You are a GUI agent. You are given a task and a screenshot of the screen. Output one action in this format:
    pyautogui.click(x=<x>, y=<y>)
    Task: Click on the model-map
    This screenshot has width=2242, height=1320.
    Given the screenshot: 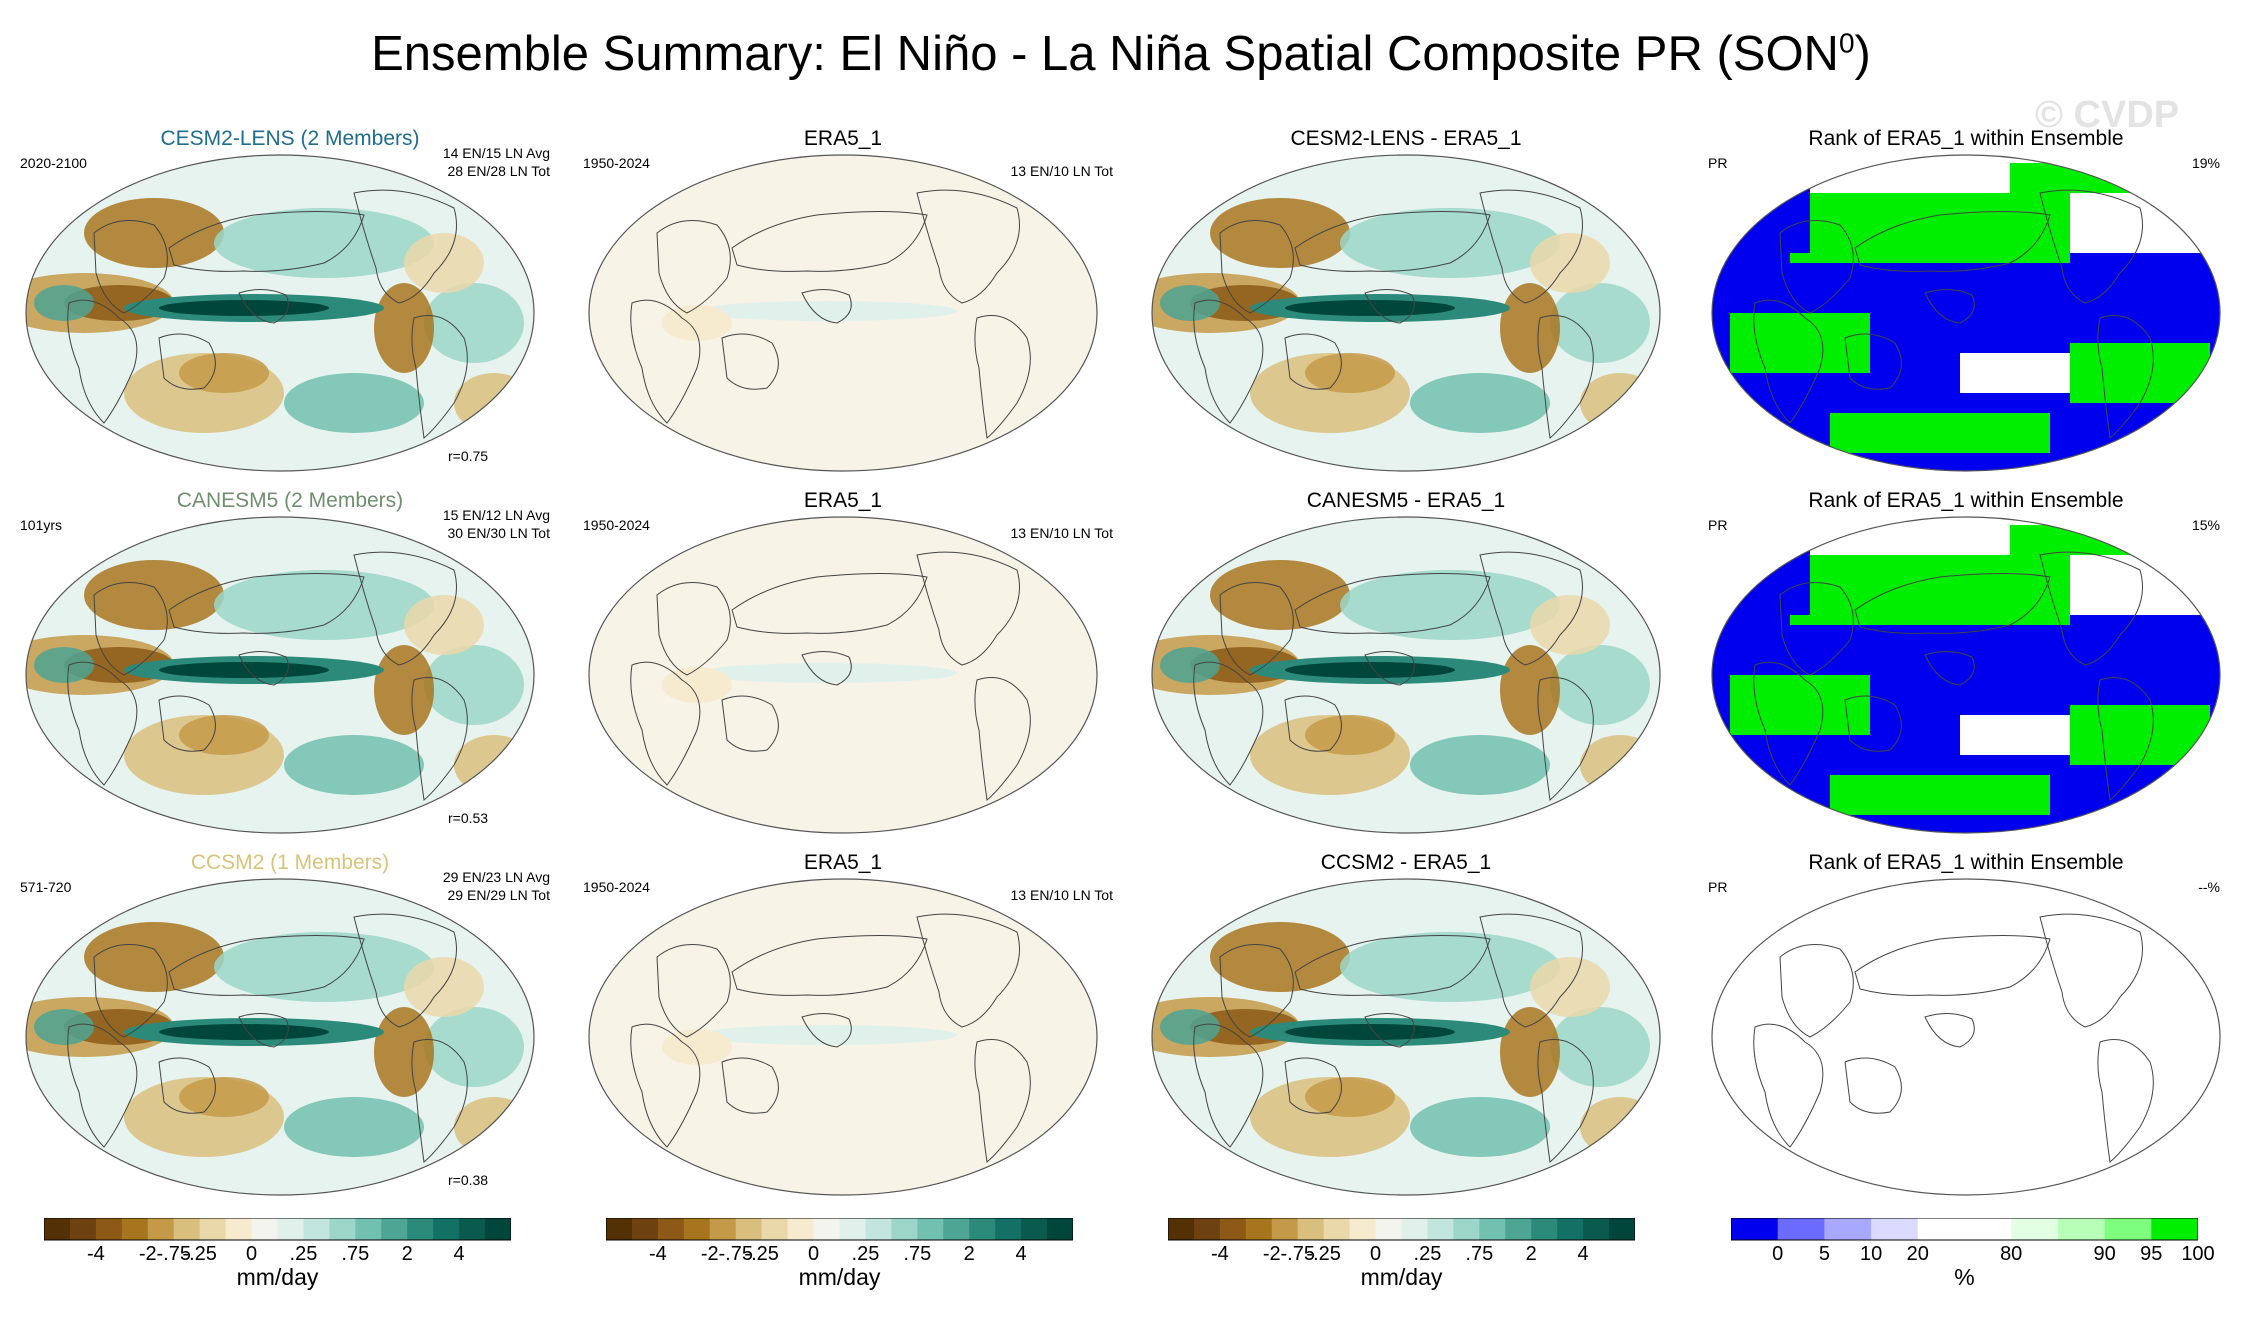 What is the action you would take?
    pyautogui.click(x=280, y=1037)
    